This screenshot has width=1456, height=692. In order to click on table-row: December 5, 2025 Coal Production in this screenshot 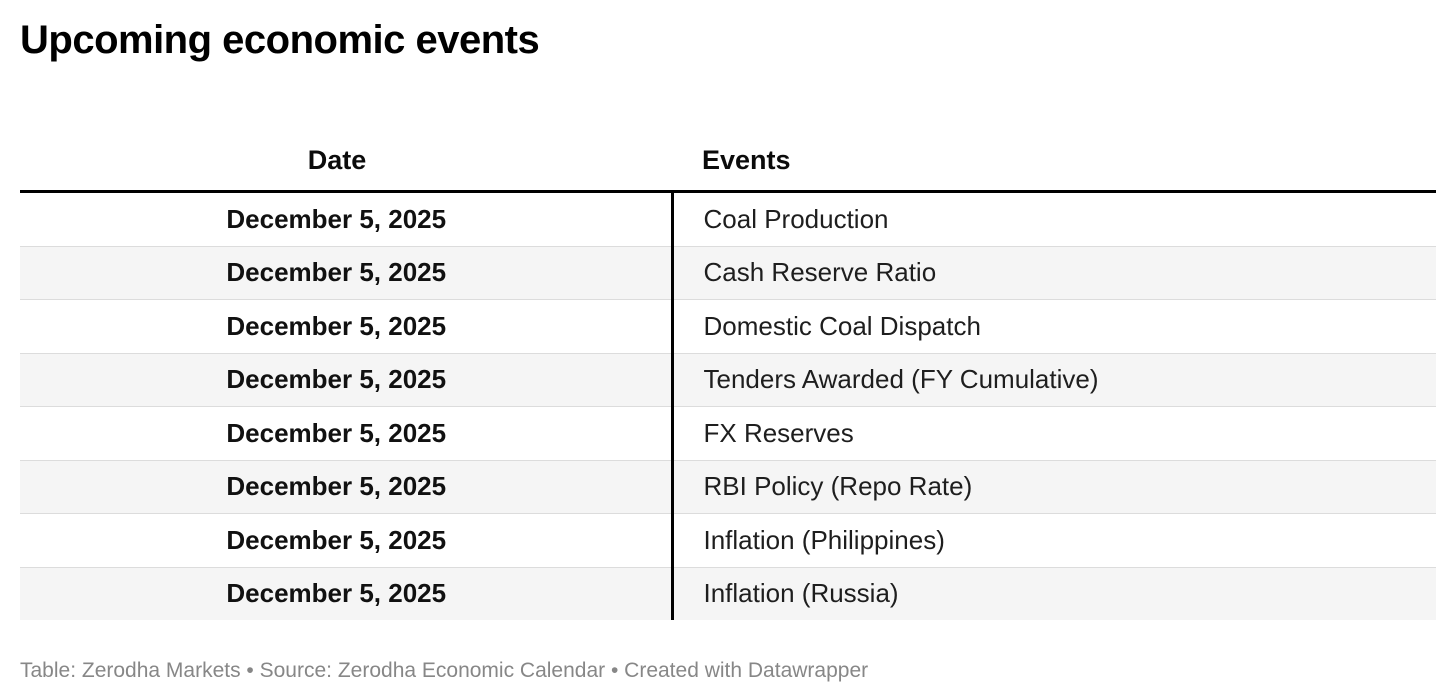, I will do `click(728, 218)`.